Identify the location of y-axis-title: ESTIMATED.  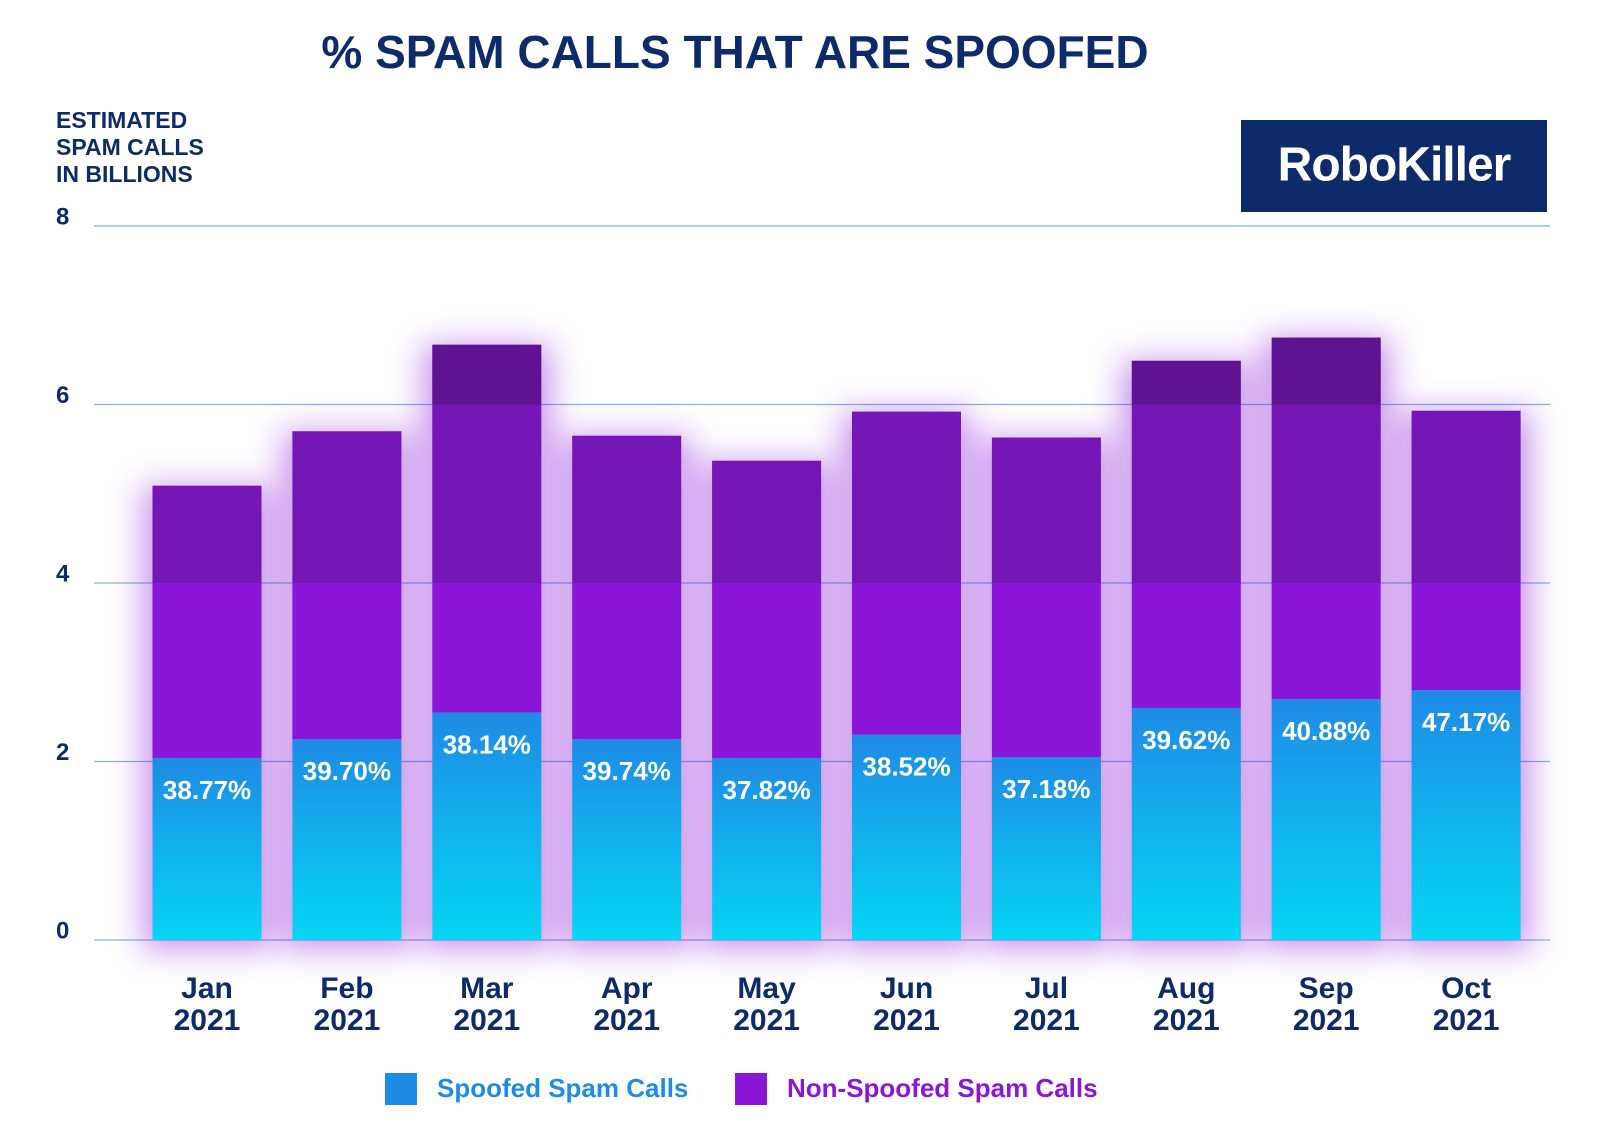
(121, 120).